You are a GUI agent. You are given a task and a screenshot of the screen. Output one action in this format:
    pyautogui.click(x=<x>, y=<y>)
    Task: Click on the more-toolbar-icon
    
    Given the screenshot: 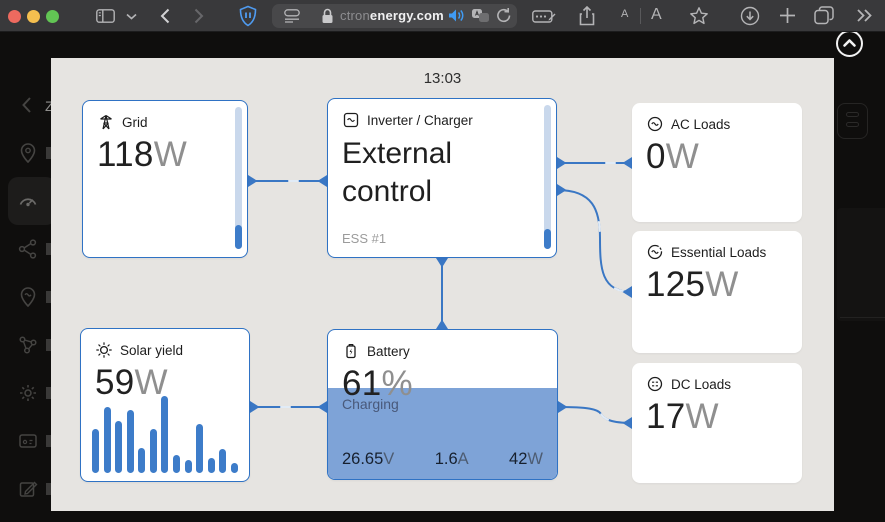 What is the action you would take?
    pyautogui.click(x=864, y=15)
    